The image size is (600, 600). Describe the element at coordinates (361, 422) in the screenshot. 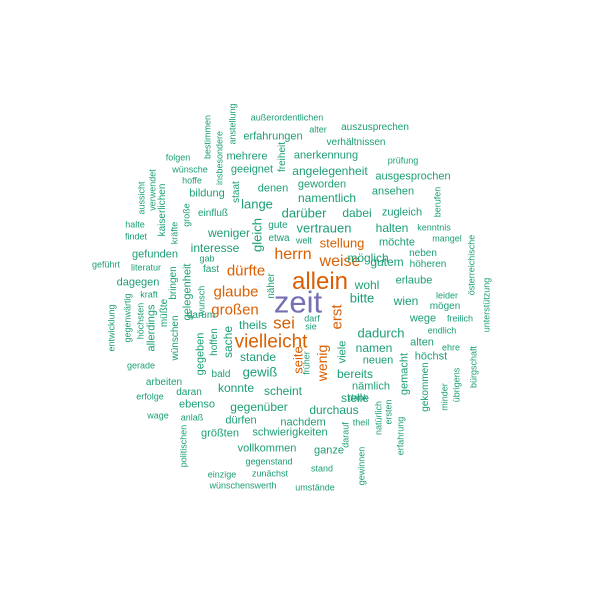

I see `word-theil: theil` at that location.